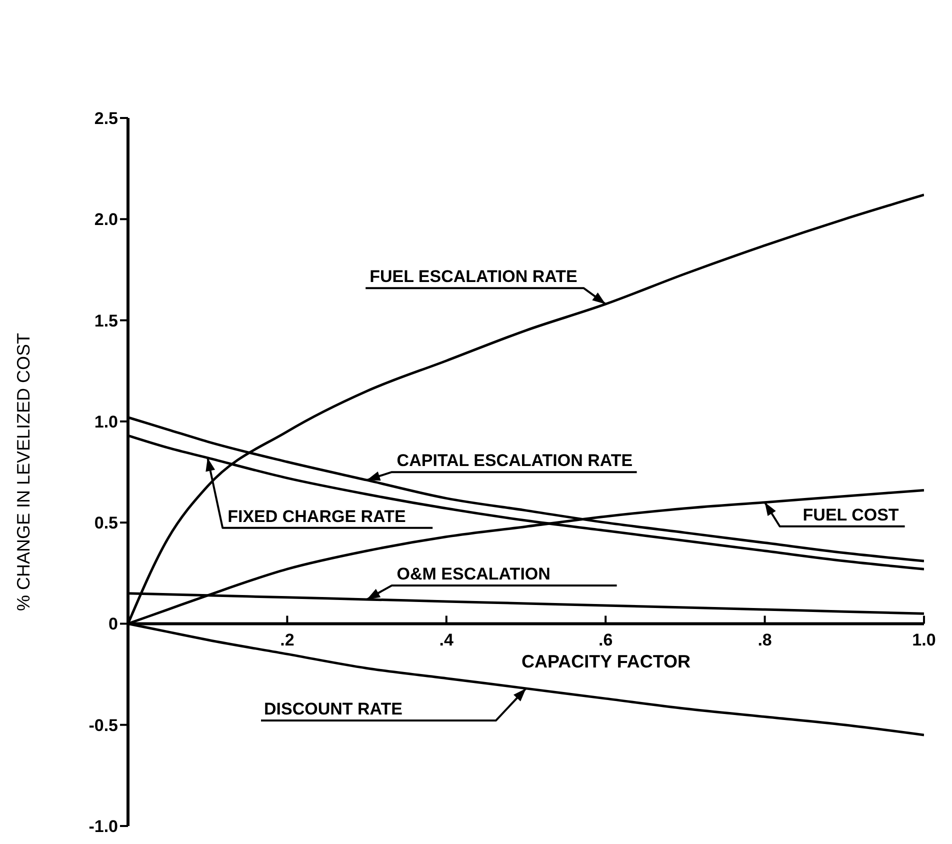 The height and width of the screenshot is (844, 952). I want to click on y-tick-label: -1.0, so click(103, 826).